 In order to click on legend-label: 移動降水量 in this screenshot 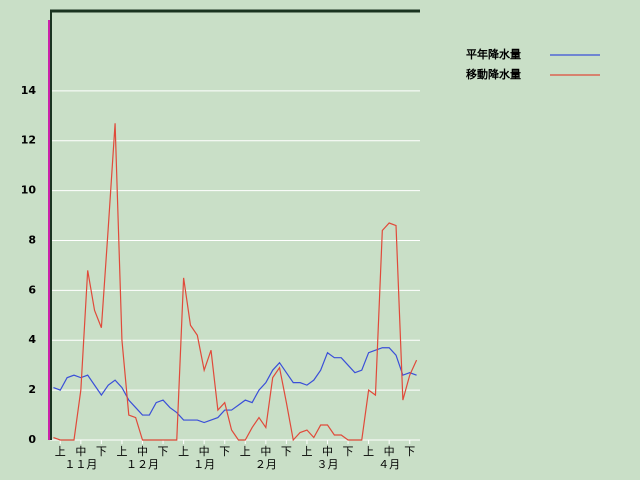, I will do `click(493, 74)`.